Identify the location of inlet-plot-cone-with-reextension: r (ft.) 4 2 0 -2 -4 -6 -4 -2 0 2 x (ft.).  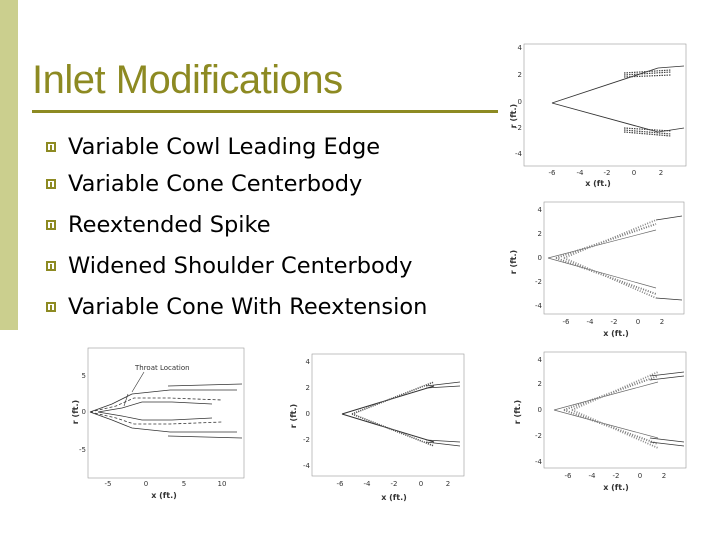
(600, 421).